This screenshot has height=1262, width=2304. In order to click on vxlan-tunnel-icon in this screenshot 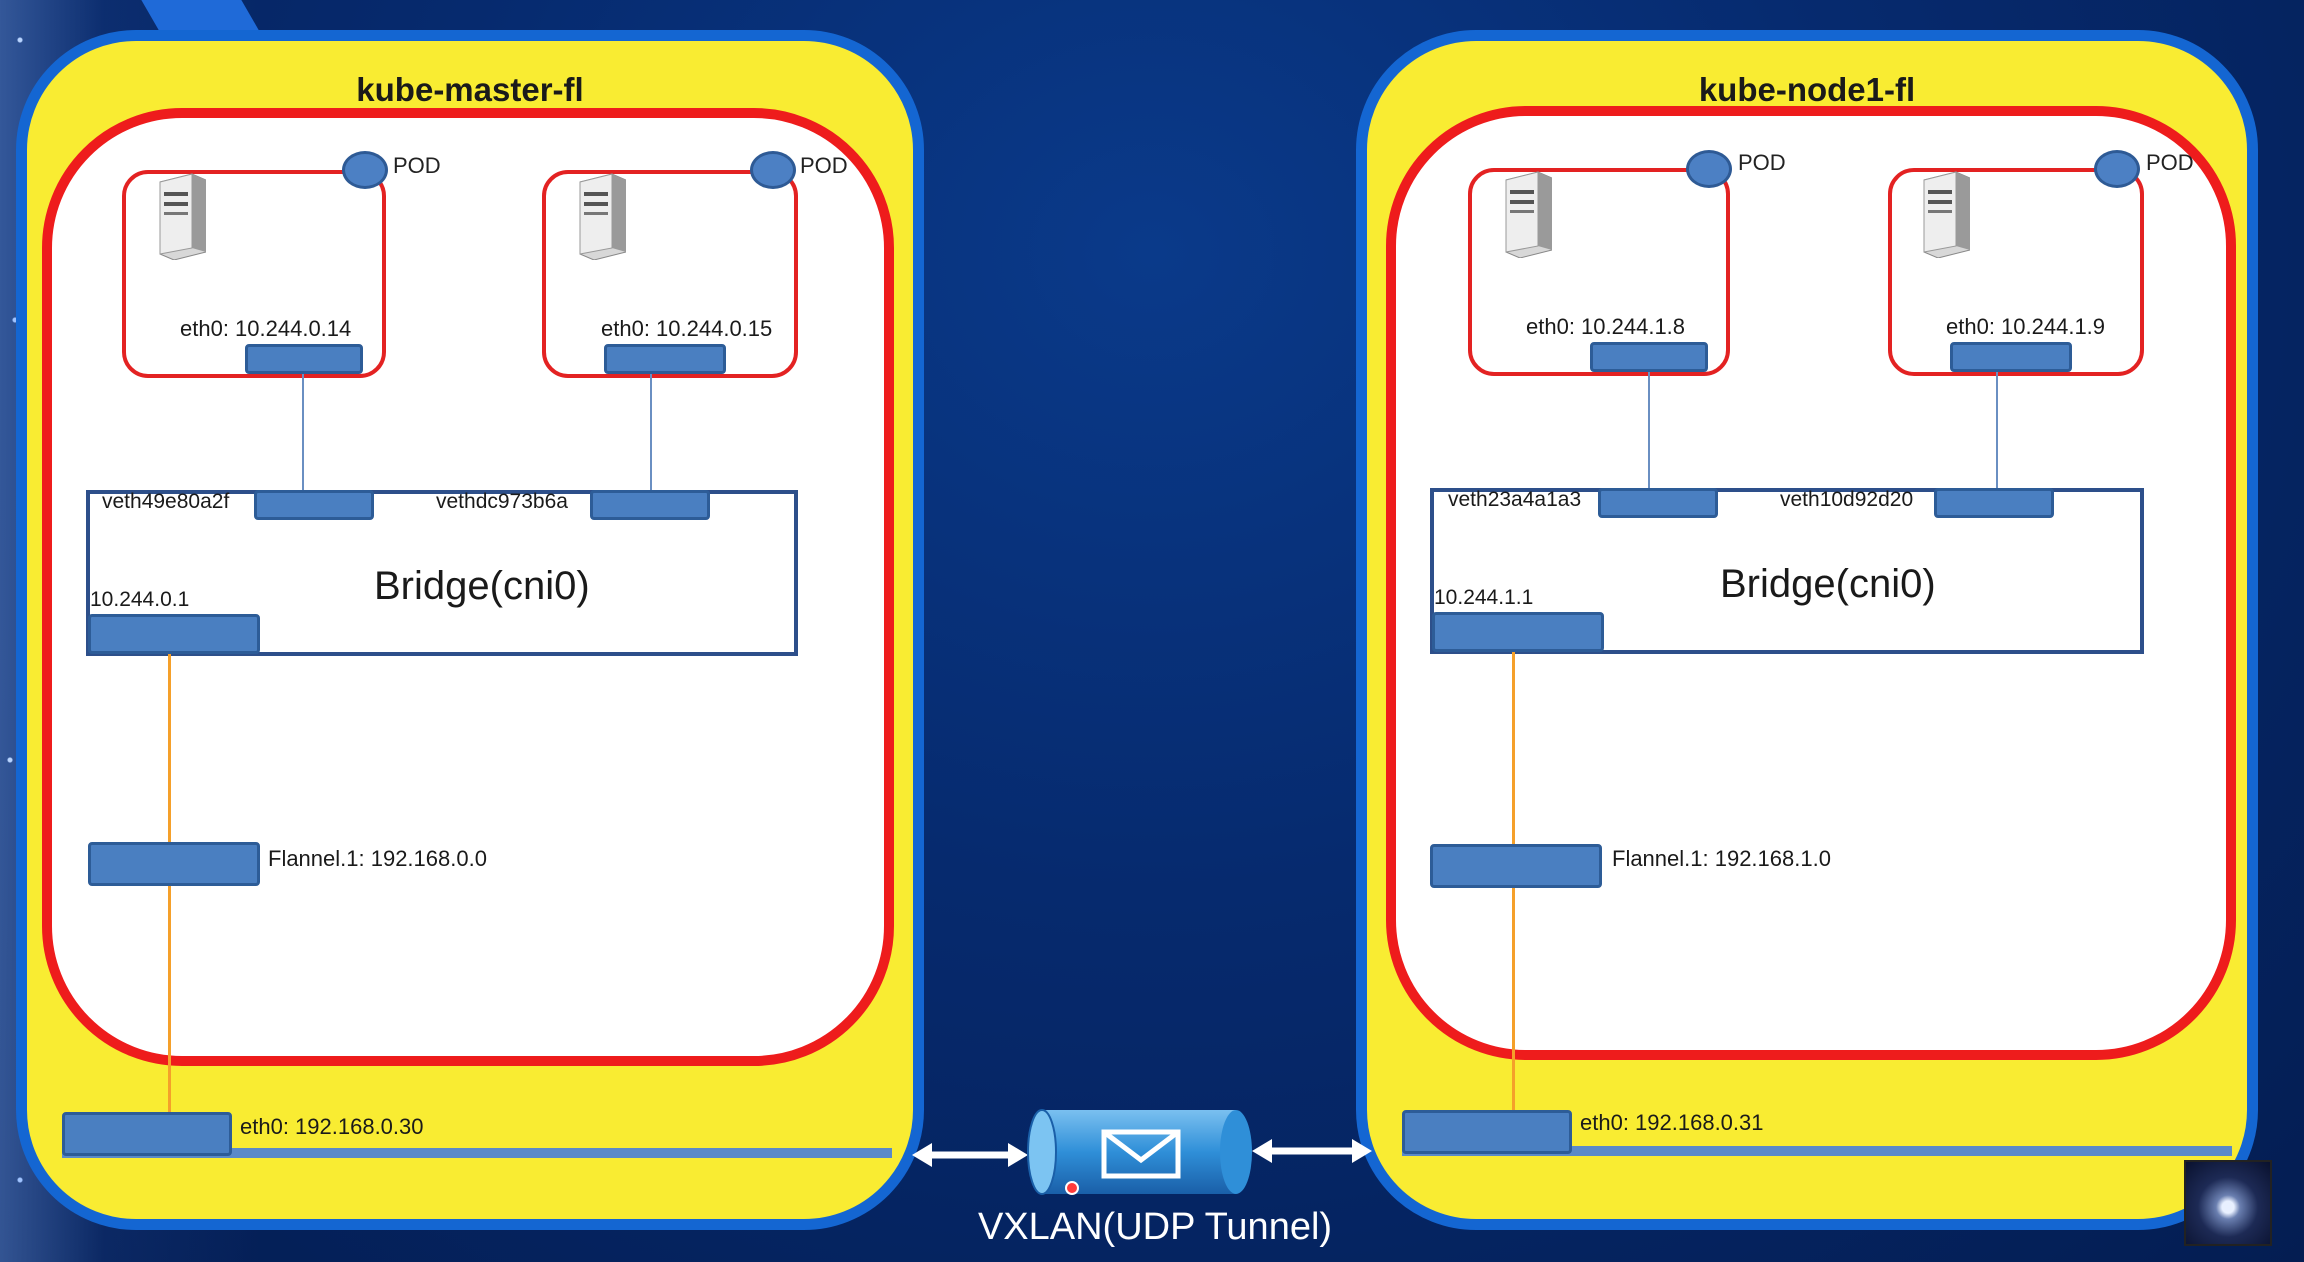, I will do `click(1139, 1152)`.